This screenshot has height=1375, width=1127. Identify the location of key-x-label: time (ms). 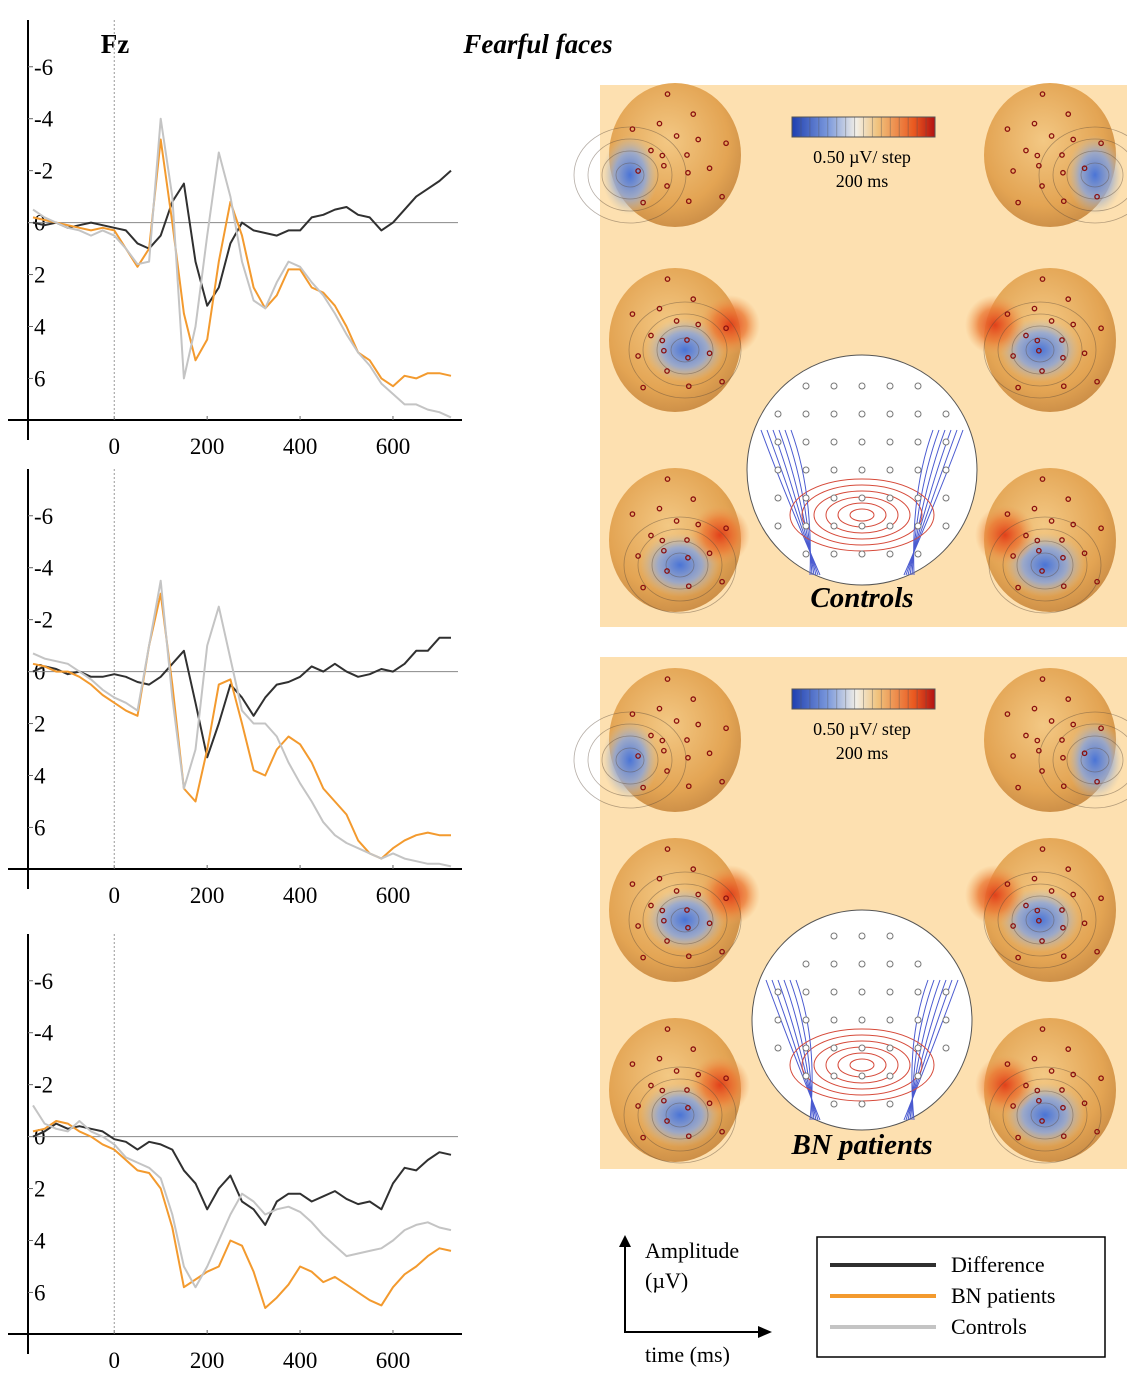
(687, 1354).